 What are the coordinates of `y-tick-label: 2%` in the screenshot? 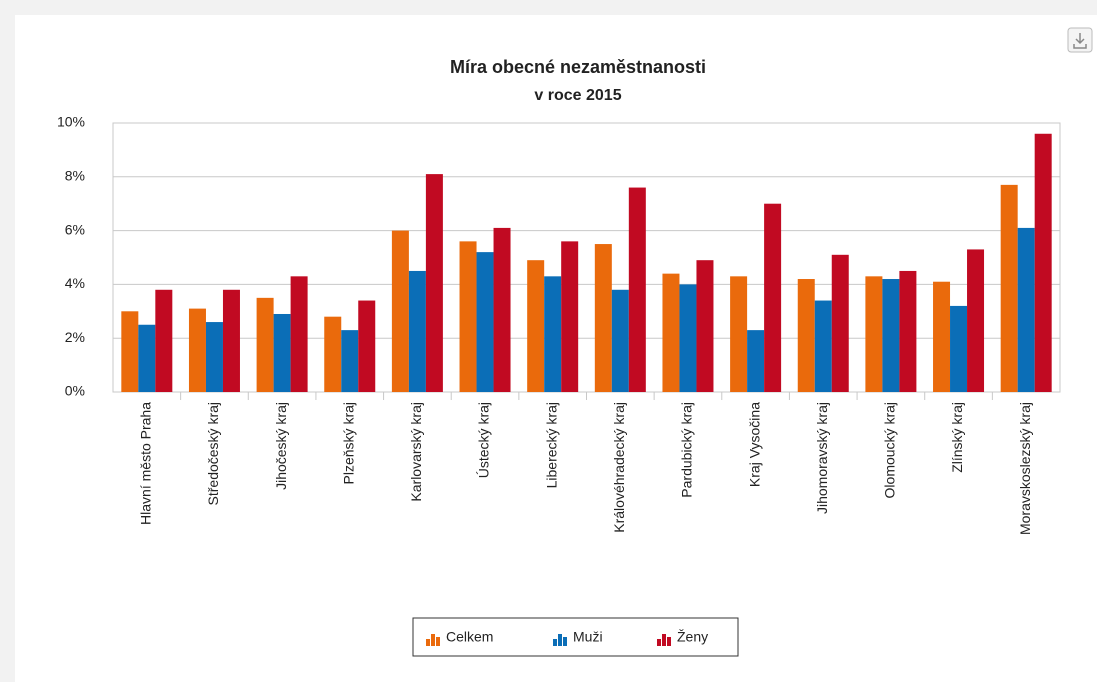 It's located at (75, 337).